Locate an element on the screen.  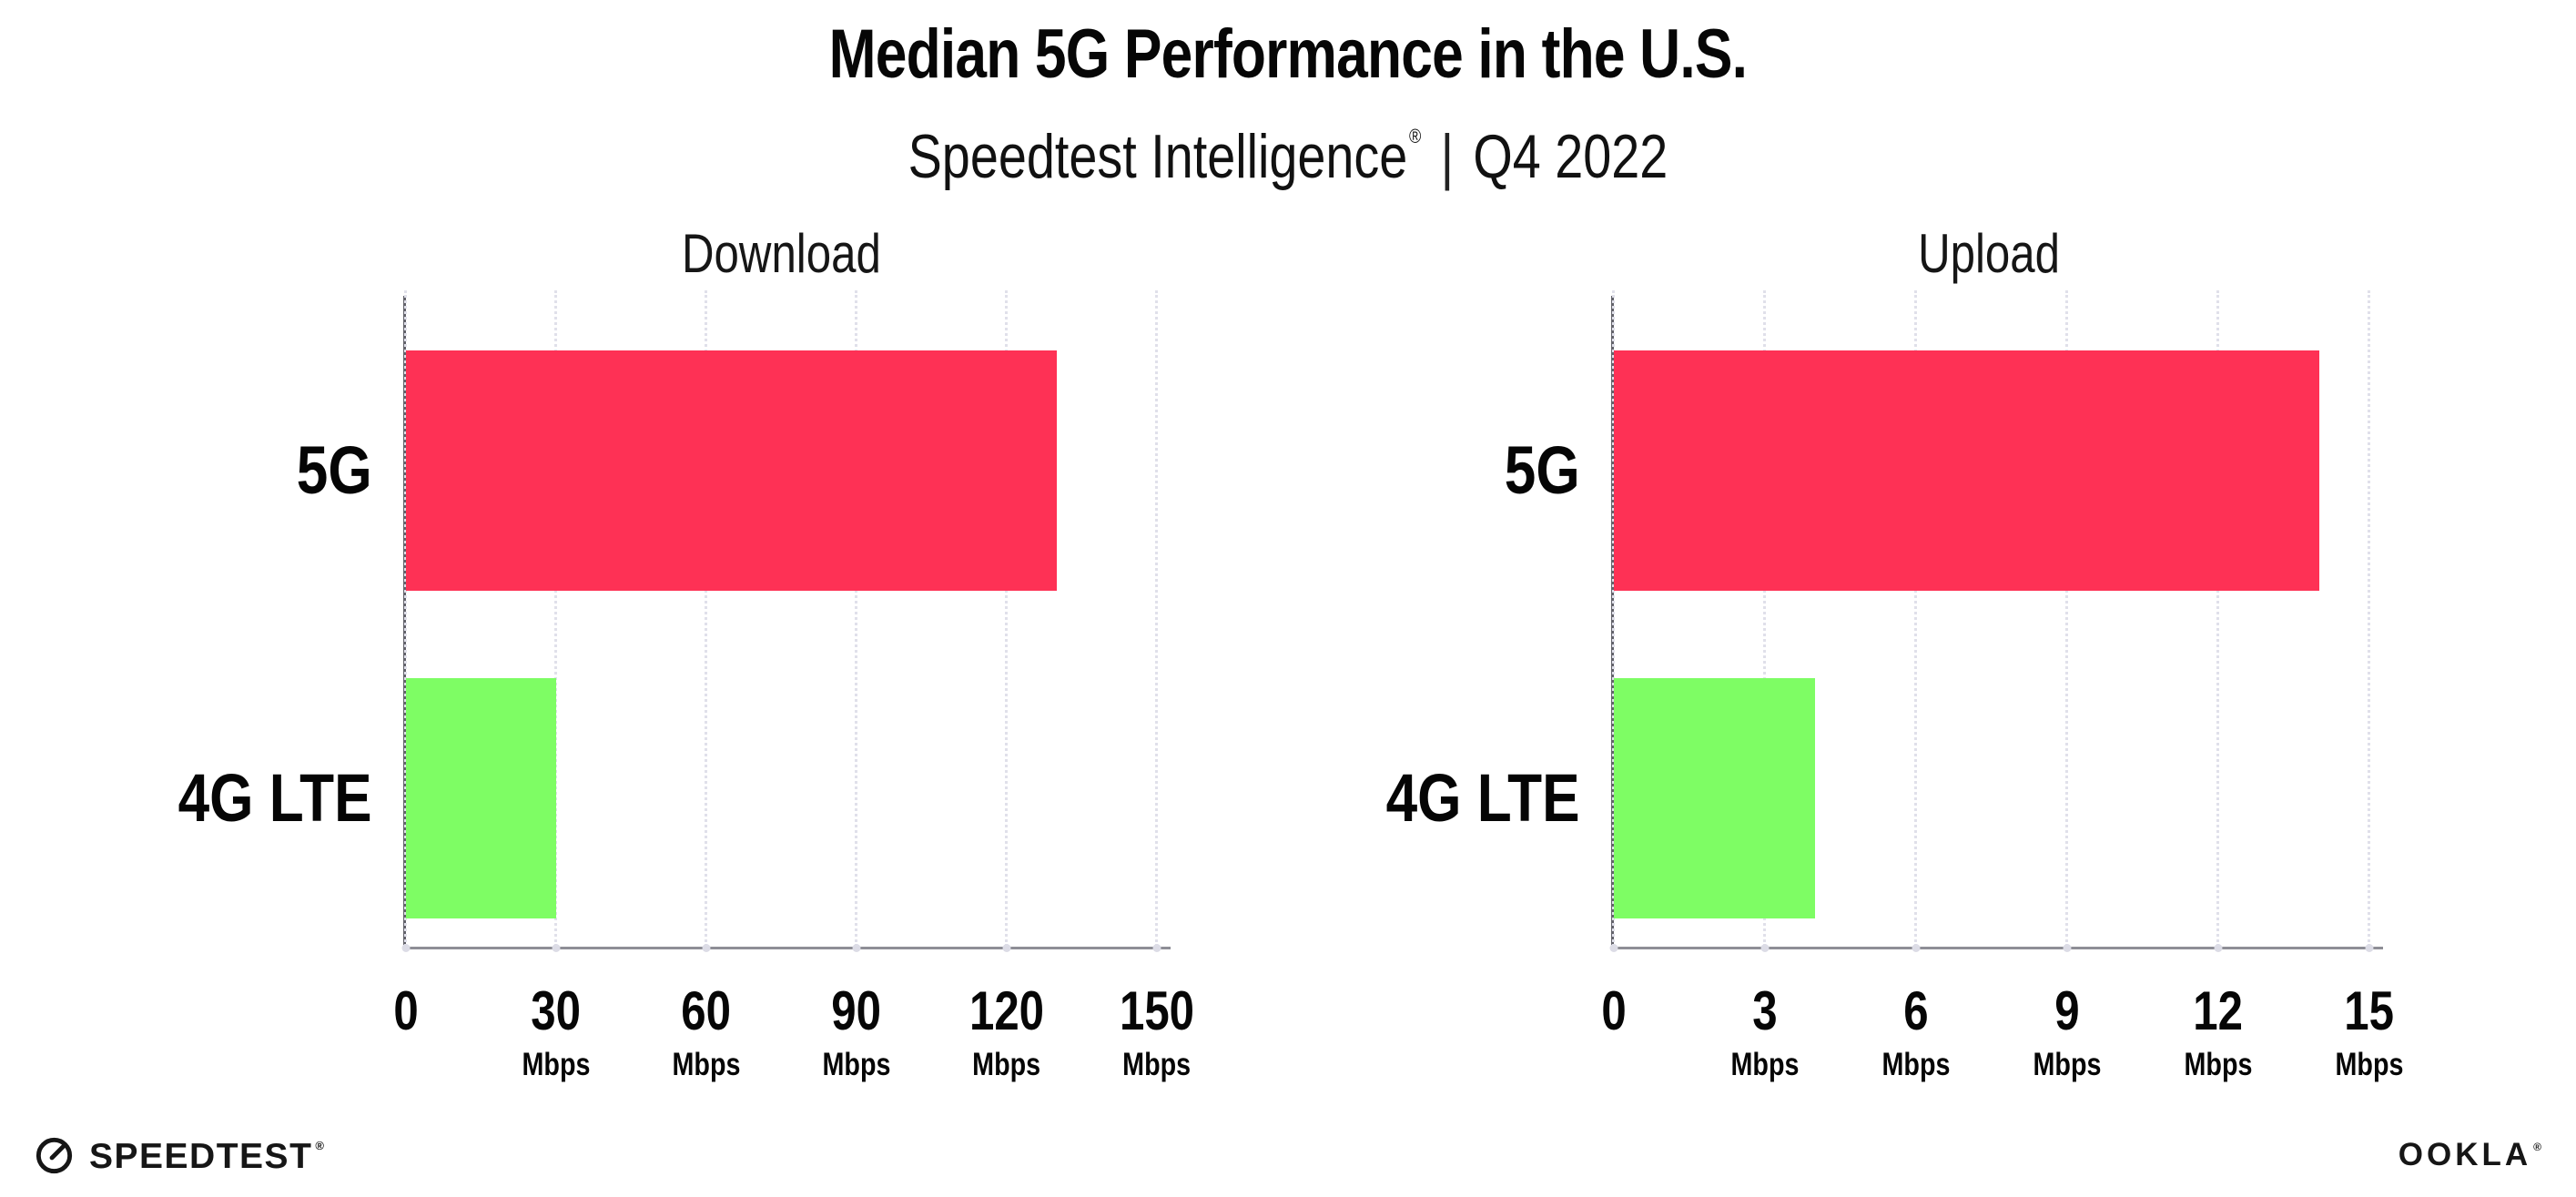
x-tick-value-text: 9 is located at coordinates (2067, 1011).